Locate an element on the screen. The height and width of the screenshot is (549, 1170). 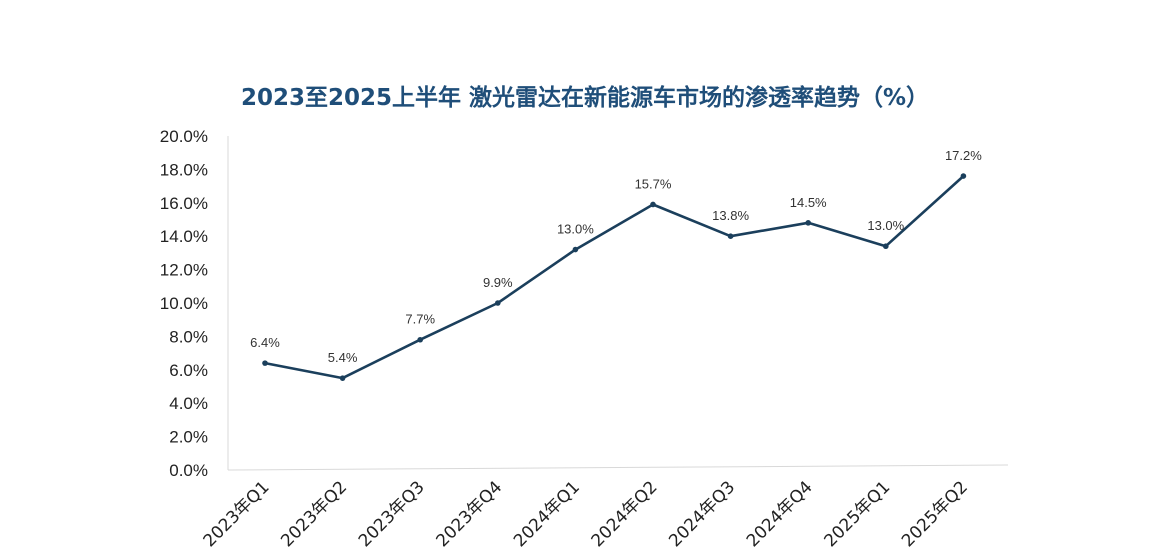
y-tick-label: 18.0% is located at coordinates (184, 169).